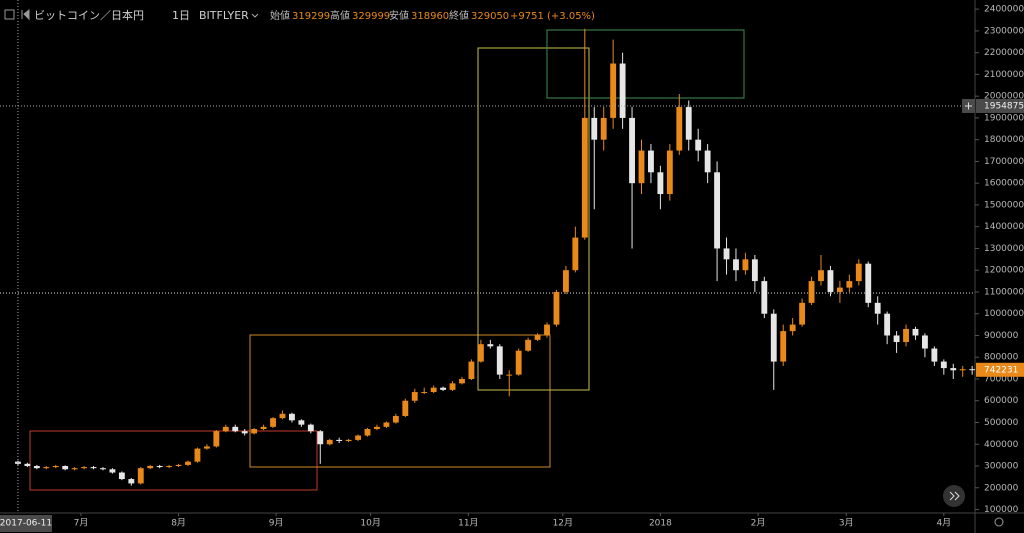  What do you see at coordinates (224, 15) in the screenshot?
I see `exchange: BITFLYER` at bounding box center [224, 15].